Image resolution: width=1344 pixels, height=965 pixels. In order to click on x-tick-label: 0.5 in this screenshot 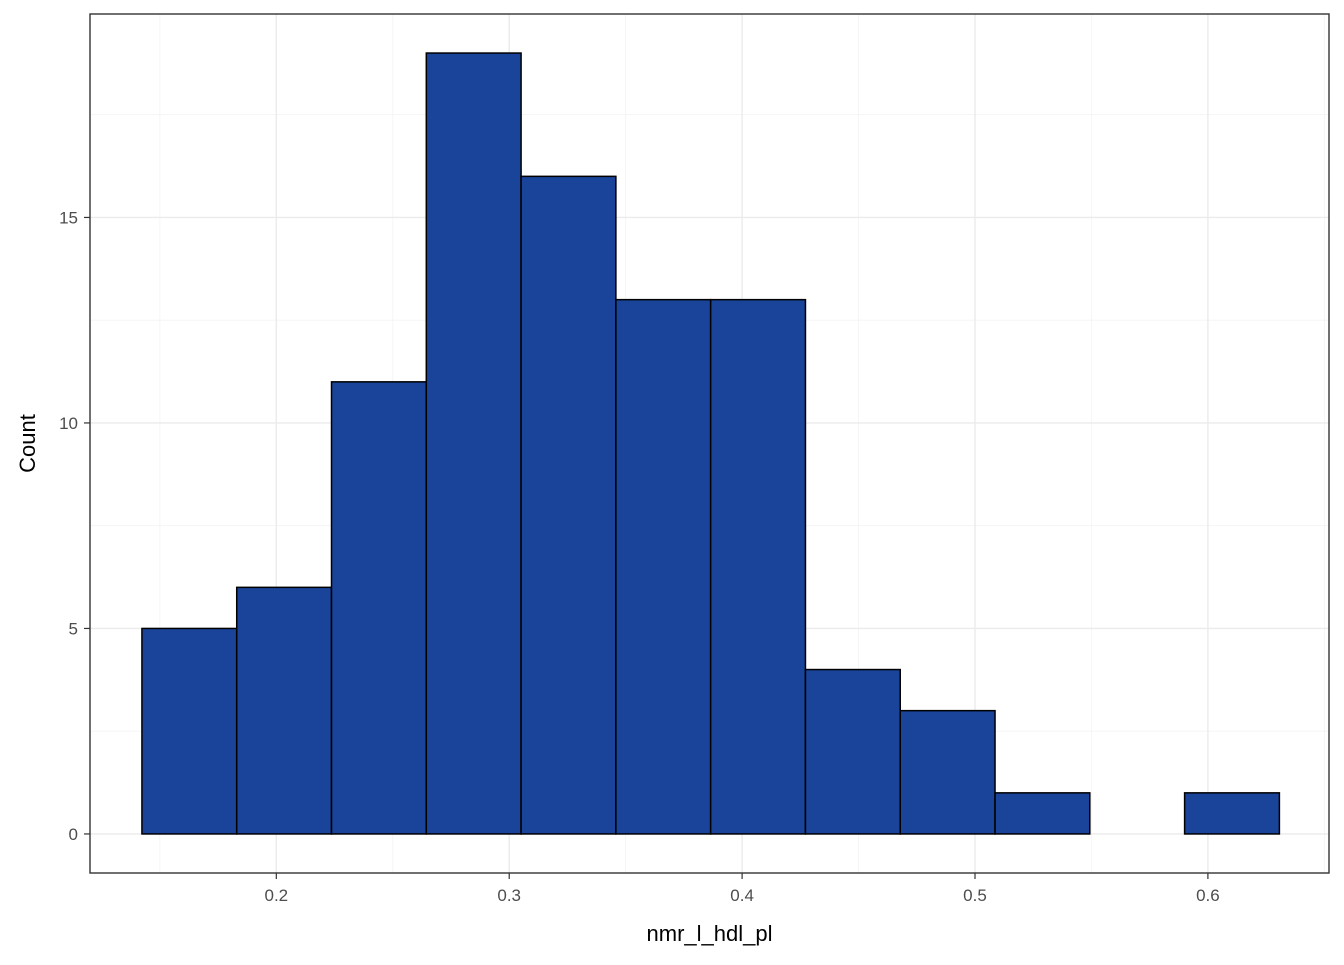, I will do `click(975, 895)`.